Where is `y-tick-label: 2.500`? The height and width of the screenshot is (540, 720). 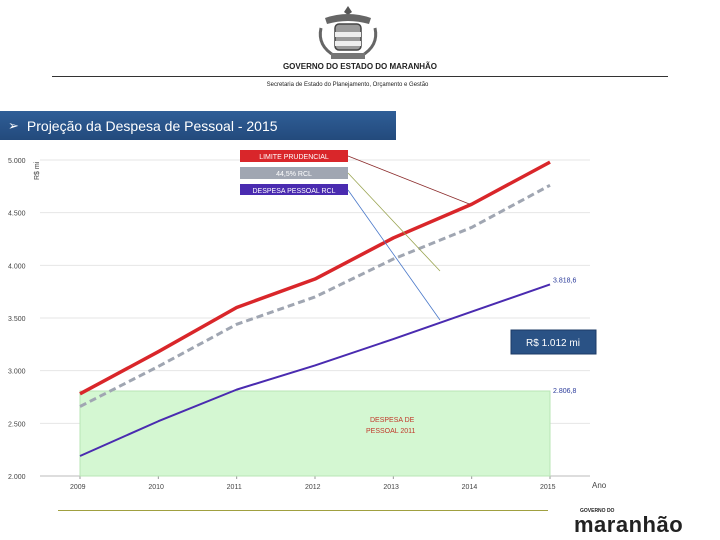 y-tick-label: 2.500 is located at coordinates (17, 424).